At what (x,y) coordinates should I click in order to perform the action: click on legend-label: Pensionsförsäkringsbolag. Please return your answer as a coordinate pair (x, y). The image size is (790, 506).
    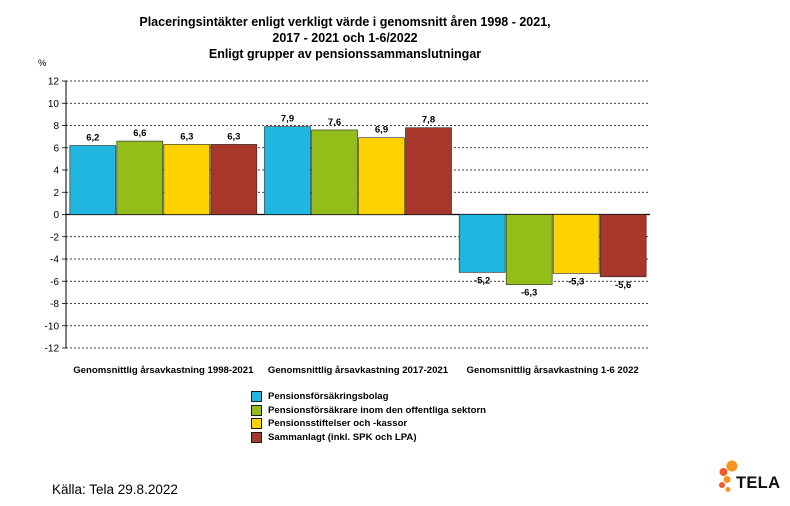
    Looking at the image, I should click on (328, 397).